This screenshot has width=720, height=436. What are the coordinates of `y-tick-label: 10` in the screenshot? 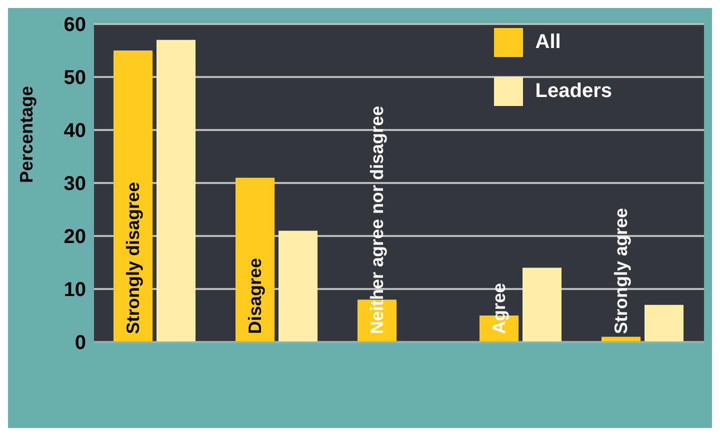 It's located at (75, 290).